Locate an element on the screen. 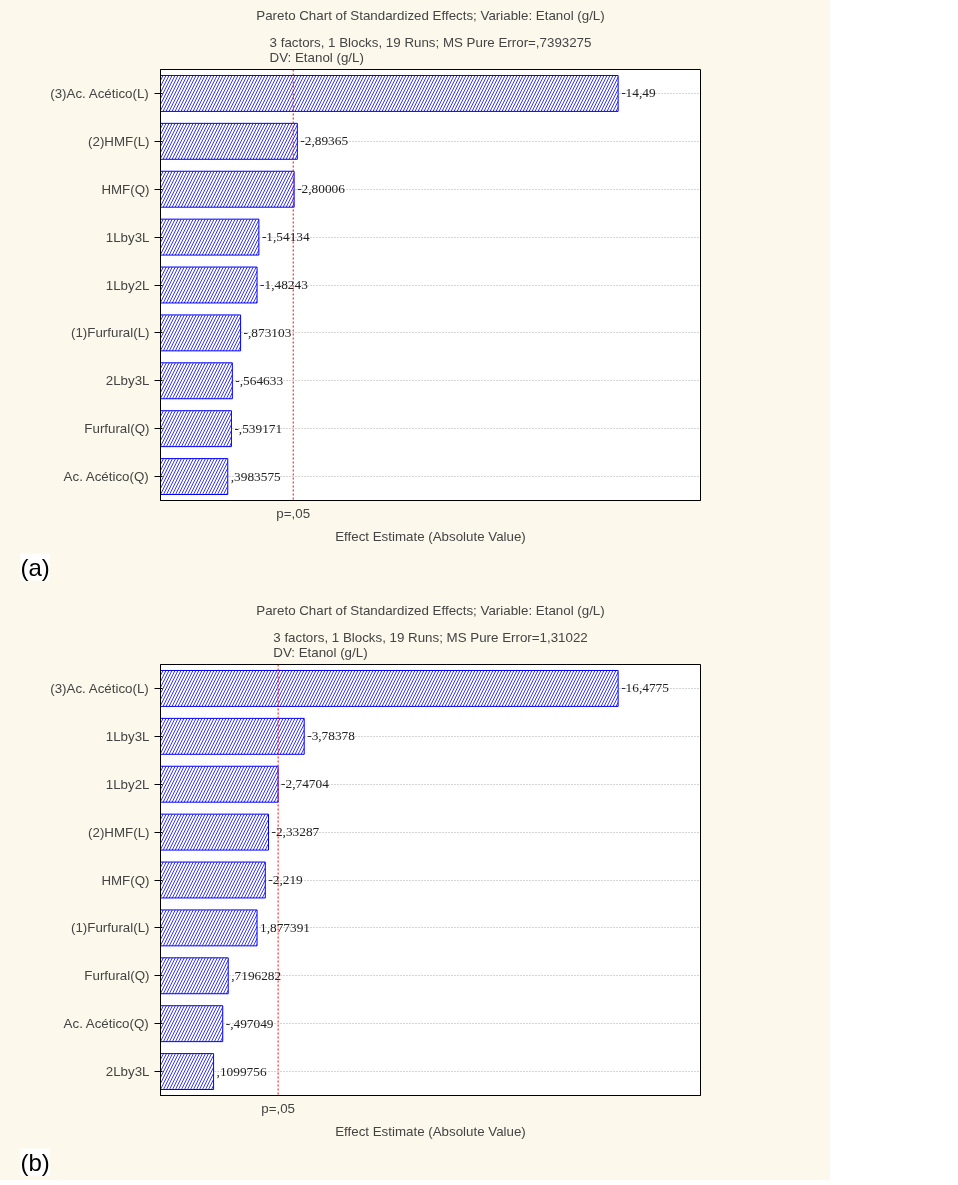  annotation: -2,80006 is located at coordinates (321, 189).